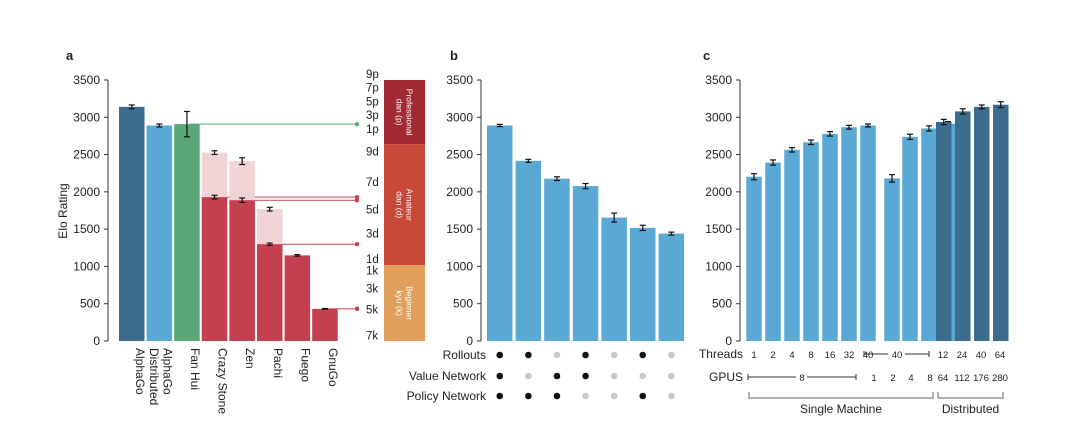 Image resolution: width=1071 pixels, height=443 pixels. What do you see at coordinates (718, 192) in the screenshot?
I see `c-y-tick-label: 2000` at bounding box center [718, 192].